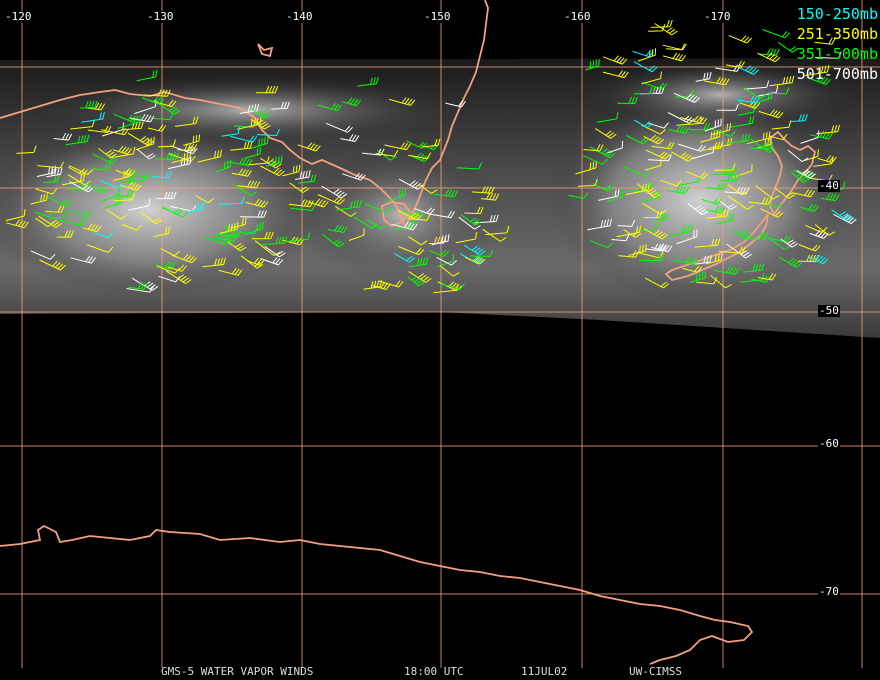  What do you see at coordinates (819, 44) in the screenshot?
I see `pressure-legend: 150-250mb 251-350mb 351-500mb 501-700mb` at bounding box center [819, 44].